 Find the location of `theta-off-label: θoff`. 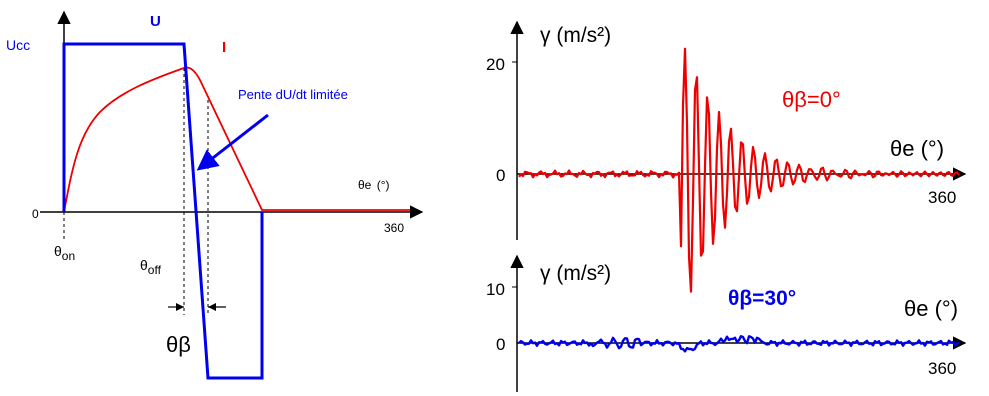

theta-off-label: θoff is located at coordinates (151, 267).